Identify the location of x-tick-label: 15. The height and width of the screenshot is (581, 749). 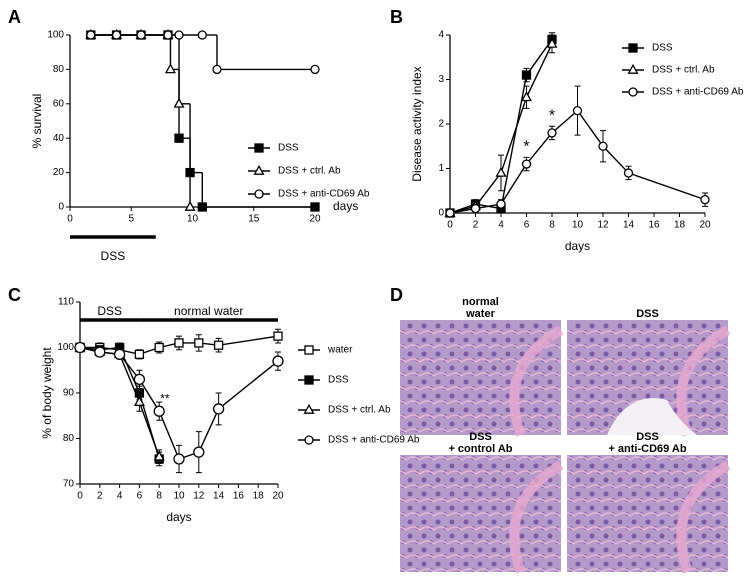
(254, 219).